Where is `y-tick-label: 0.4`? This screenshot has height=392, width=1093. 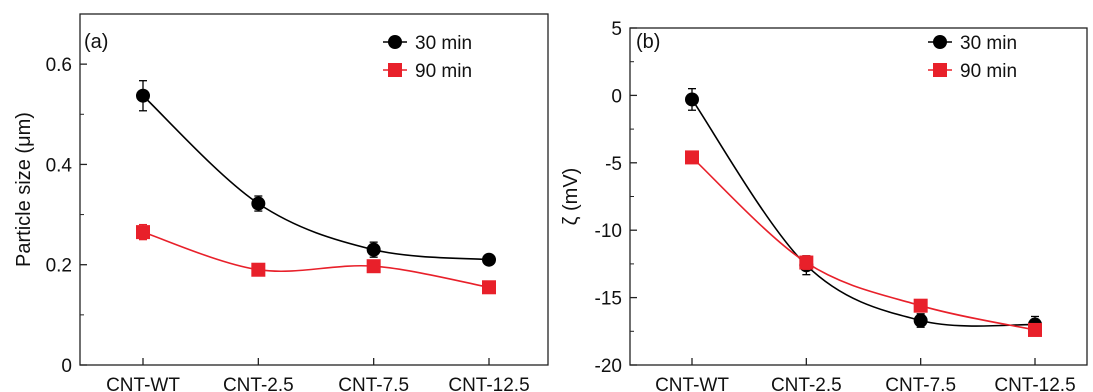 y-tick-label: 0.4 is located at coordinates (59, 165).